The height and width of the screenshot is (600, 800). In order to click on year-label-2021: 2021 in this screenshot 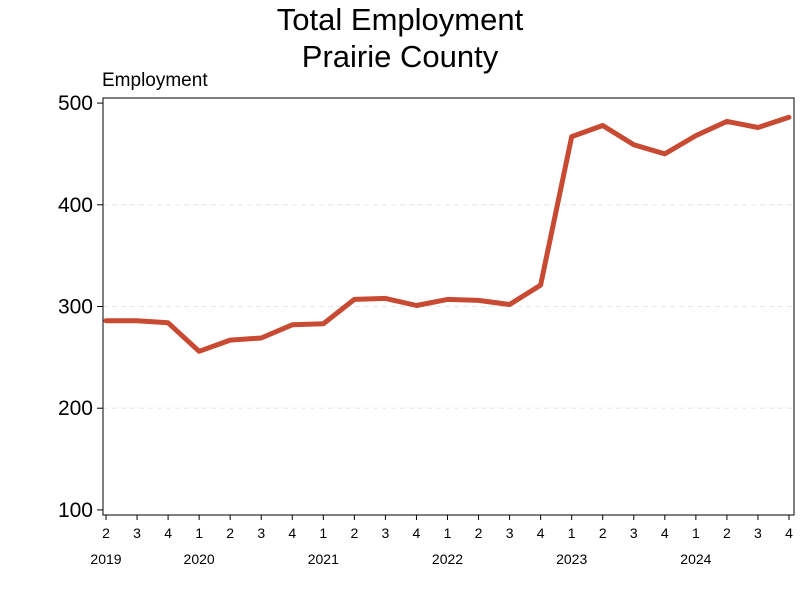, I will do `click(323, 559)`.